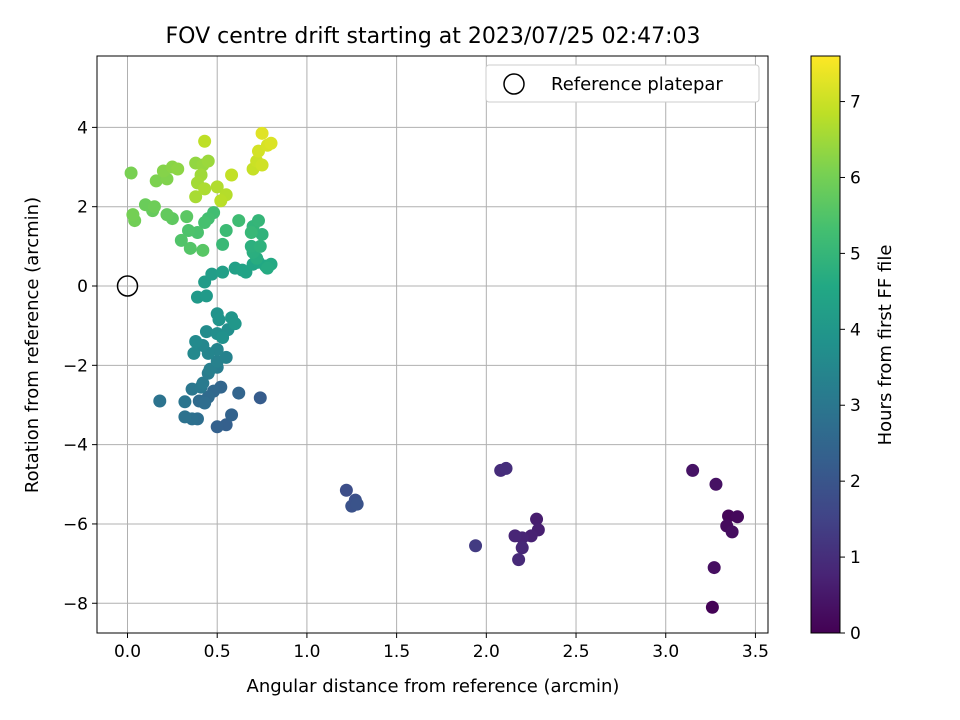 This screenshot has height=720, width=960. What do you see at coordinates (82, 128) in the screenshot?
I see `y-tick-label: 4` at bounding box center [82, 128].